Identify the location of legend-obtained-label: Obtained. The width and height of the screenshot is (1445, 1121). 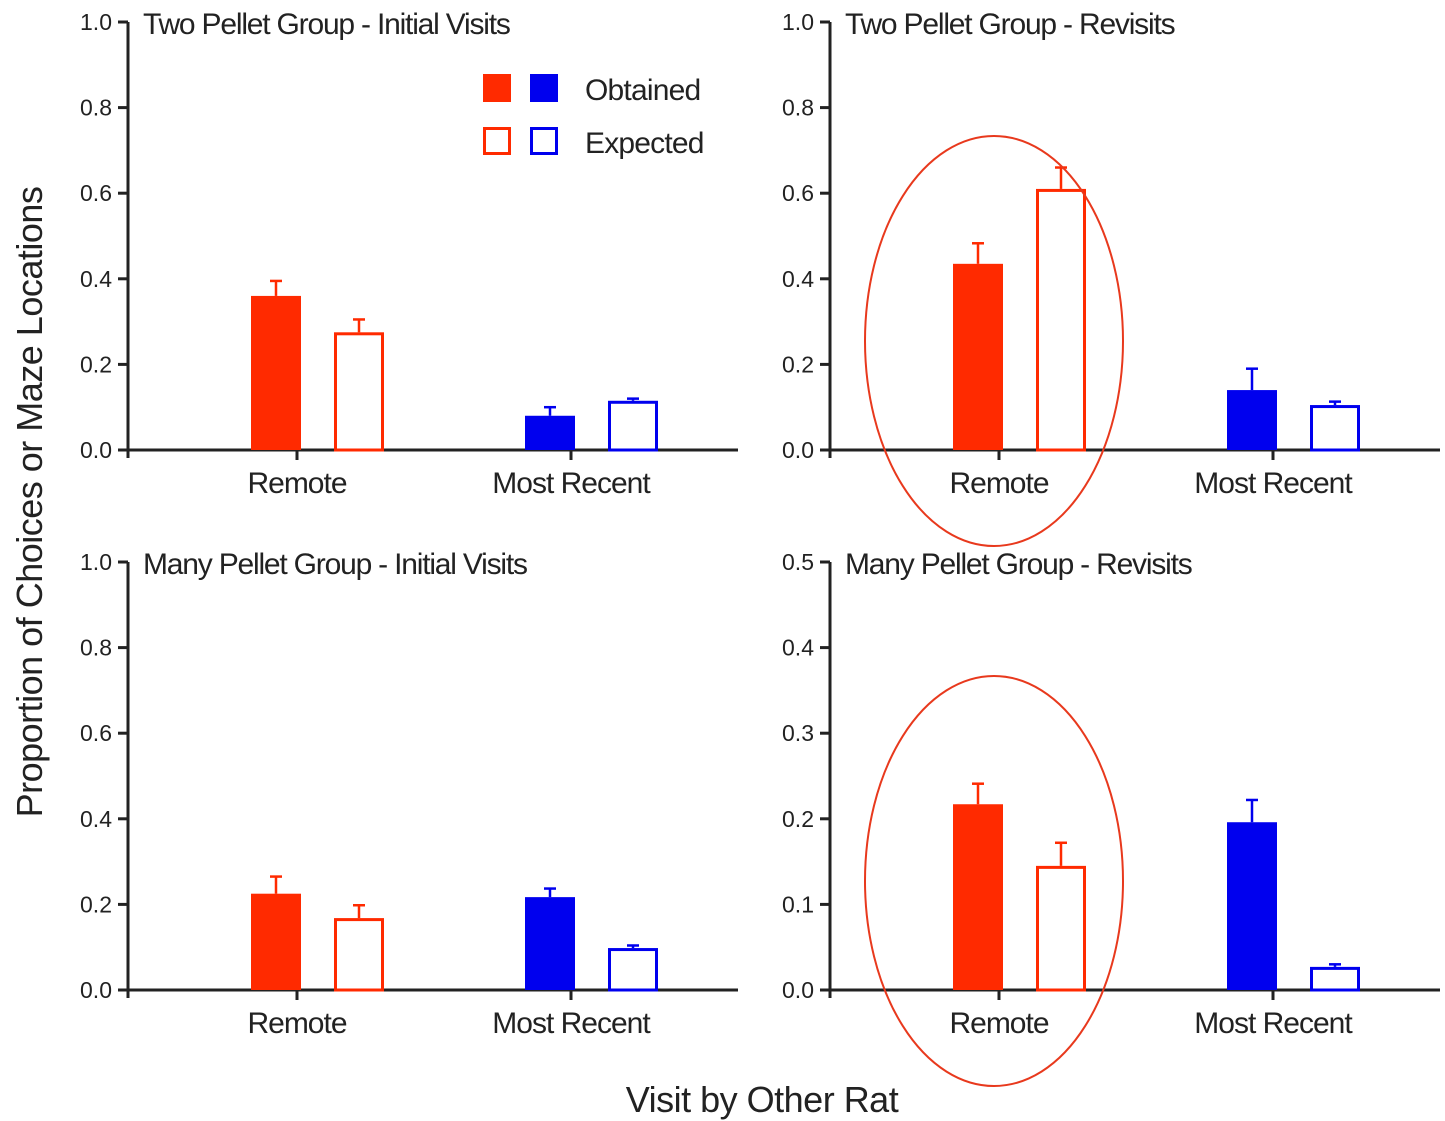
(642, 90).